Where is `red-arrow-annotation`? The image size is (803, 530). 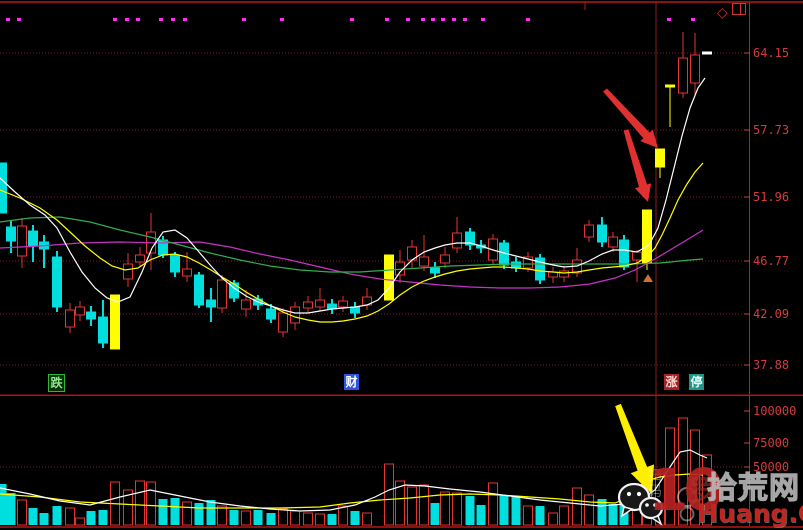 red-arrow-annotation is located at coordinates (637, 165).